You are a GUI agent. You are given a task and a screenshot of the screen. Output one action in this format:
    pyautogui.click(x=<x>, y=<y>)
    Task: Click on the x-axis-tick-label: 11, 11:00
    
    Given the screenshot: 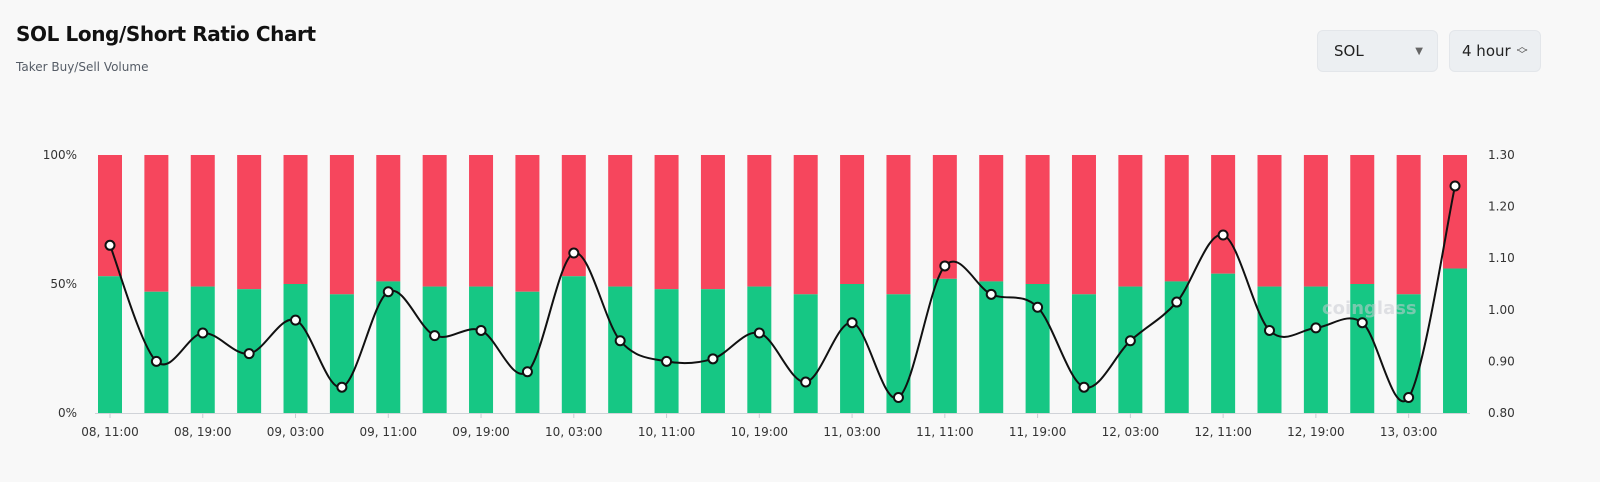 What is the action you would take?
    pyautogui.click(x=944, y=432)
    